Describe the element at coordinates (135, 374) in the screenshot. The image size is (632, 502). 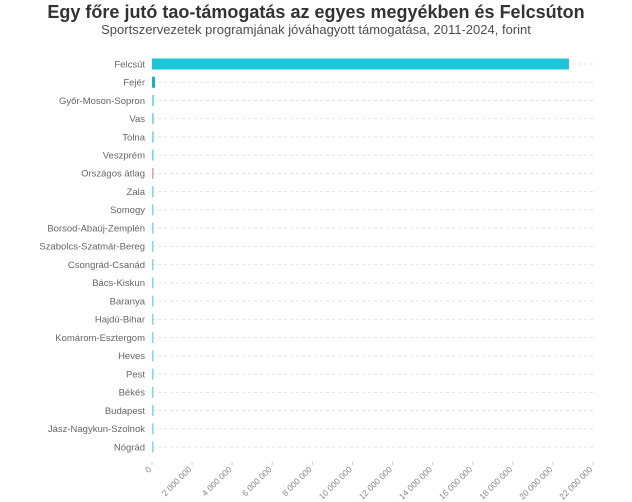
I see `category-label: Pest` at that location.